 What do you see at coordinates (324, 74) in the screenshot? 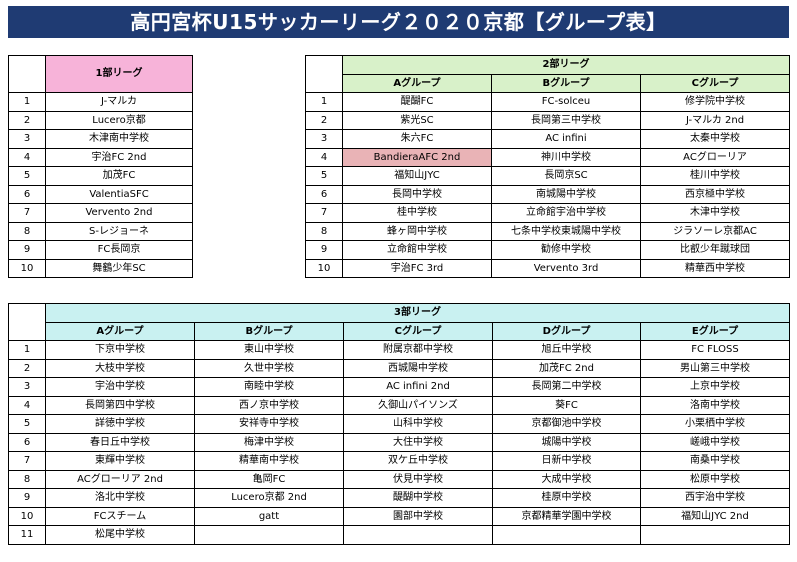
I see `league2-corner` at bounding box center [324, 74].